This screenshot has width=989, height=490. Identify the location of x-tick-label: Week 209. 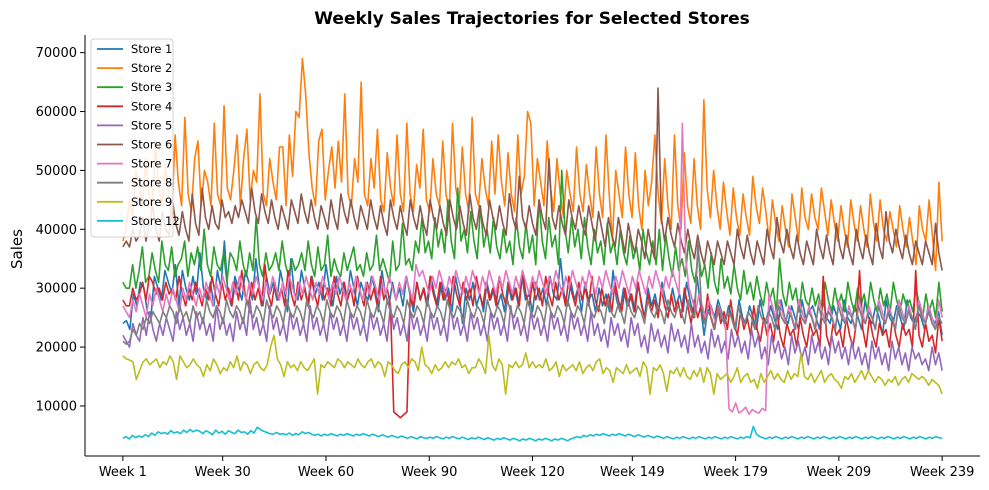
(839, 472).